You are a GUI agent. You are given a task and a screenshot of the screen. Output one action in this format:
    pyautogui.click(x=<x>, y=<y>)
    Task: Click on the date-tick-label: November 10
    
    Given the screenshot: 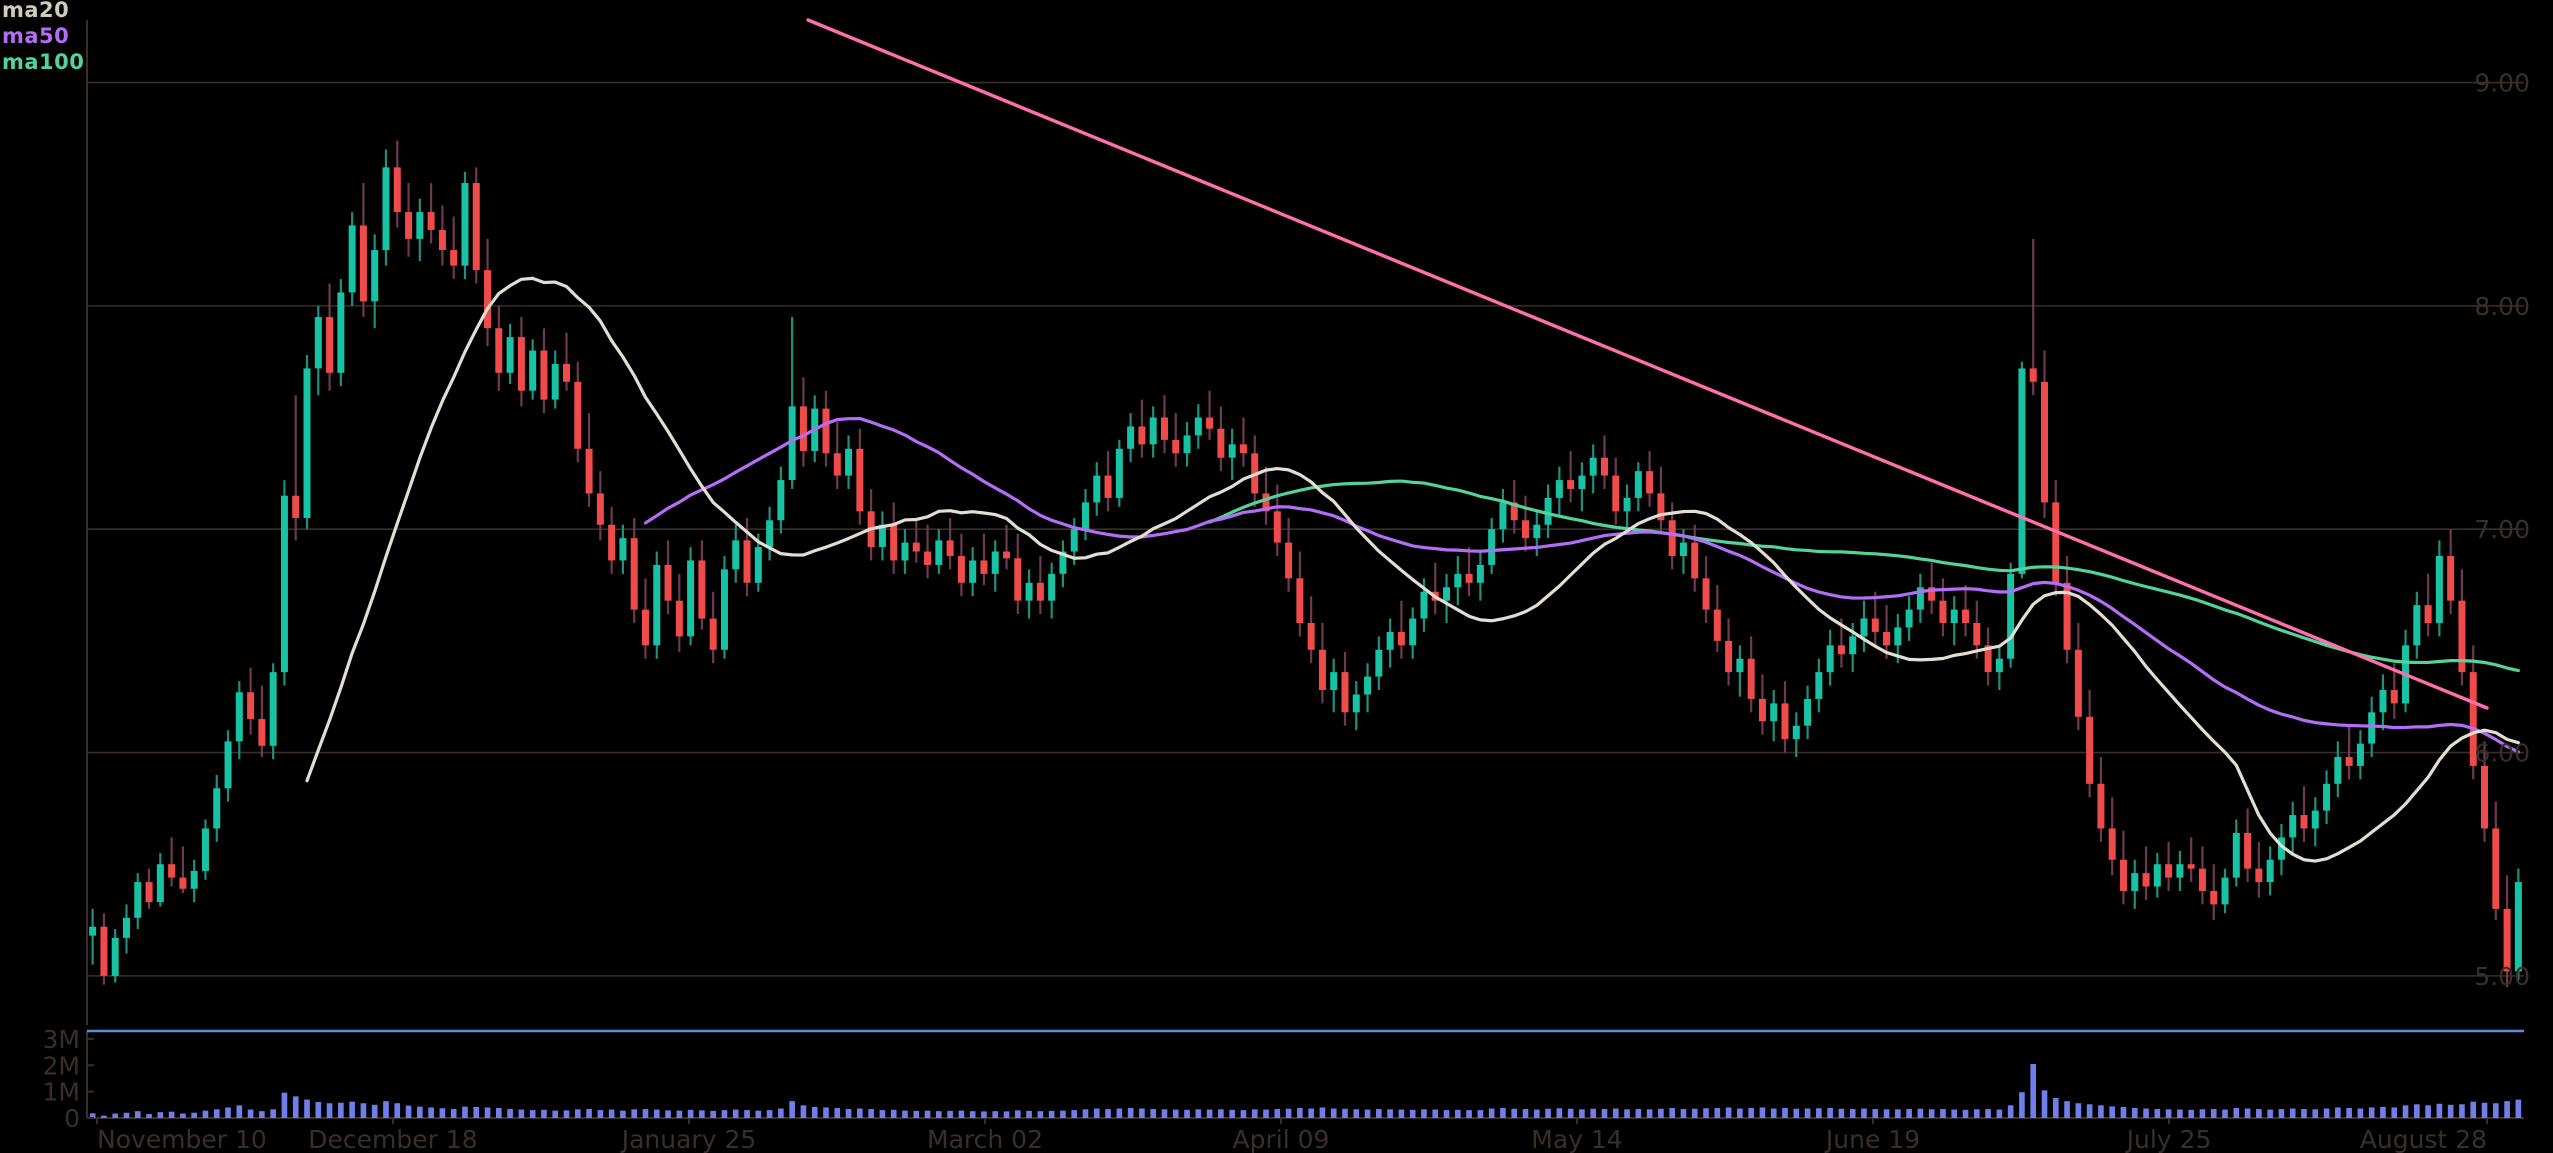 What is the action you would take?
    pyautogui.click(x=182, y=1139)
    